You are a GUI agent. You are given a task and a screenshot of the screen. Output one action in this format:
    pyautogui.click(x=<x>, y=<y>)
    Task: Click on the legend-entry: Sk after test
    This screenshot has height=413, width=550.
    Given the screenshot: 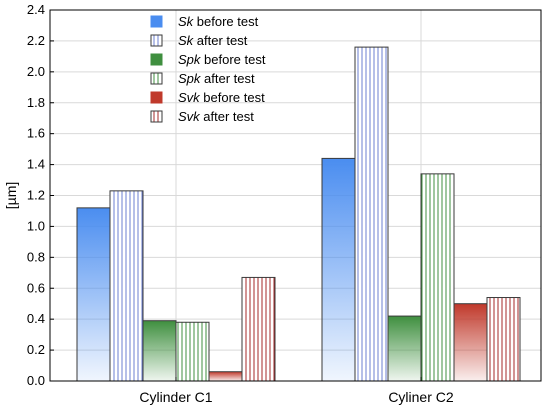 What is the action you would take?
    pyautogui.click(x=199, y=40)
    